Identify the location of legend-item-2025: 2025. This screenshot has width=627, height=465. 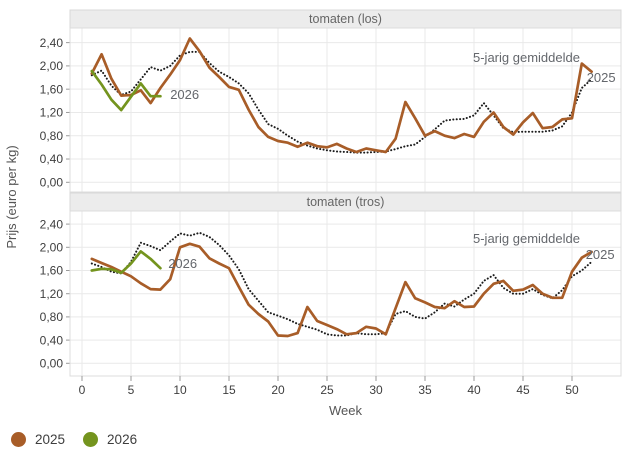
(38, 439).